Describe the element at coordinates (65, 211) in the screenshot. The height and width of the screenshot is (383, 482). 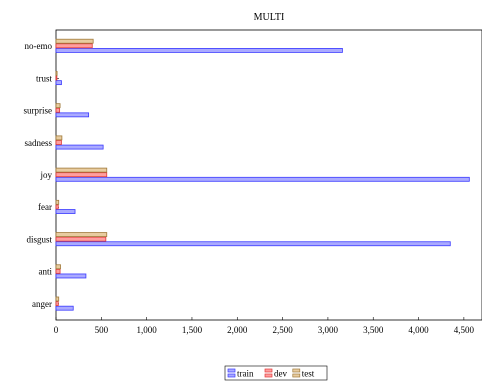
I see `bar-train-fear` at that location.